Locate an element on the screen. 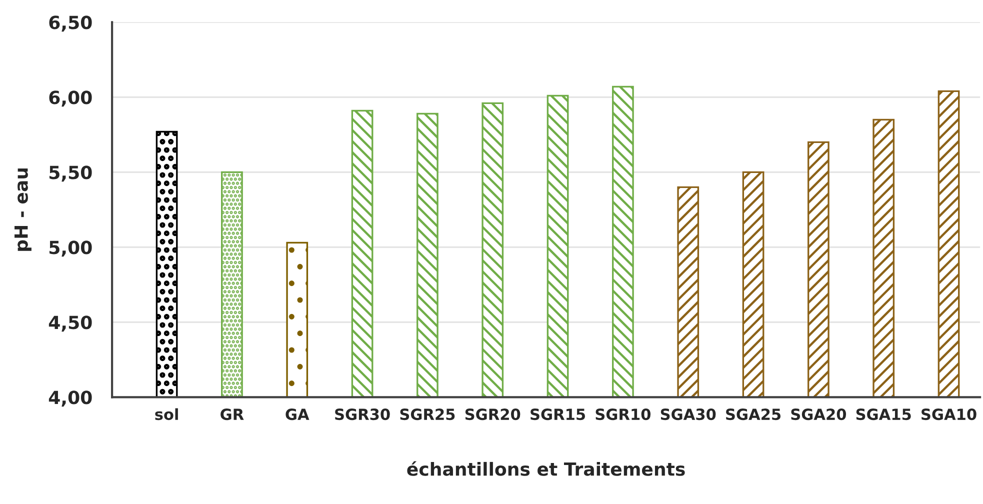 This screenshot has height=504, width=983. x-tick-label: SGR25 is located at coordinates (427, 414).